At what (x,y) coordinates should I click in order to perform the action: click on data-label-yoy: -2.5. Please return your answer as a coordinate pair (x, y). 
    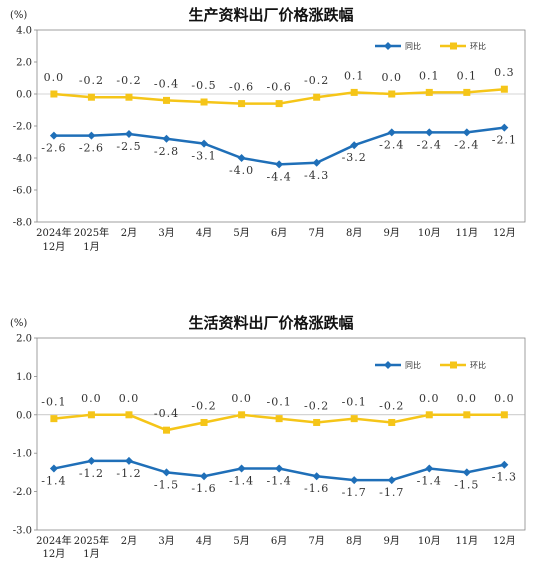
    Looking at the image, I should click on (128, 146).